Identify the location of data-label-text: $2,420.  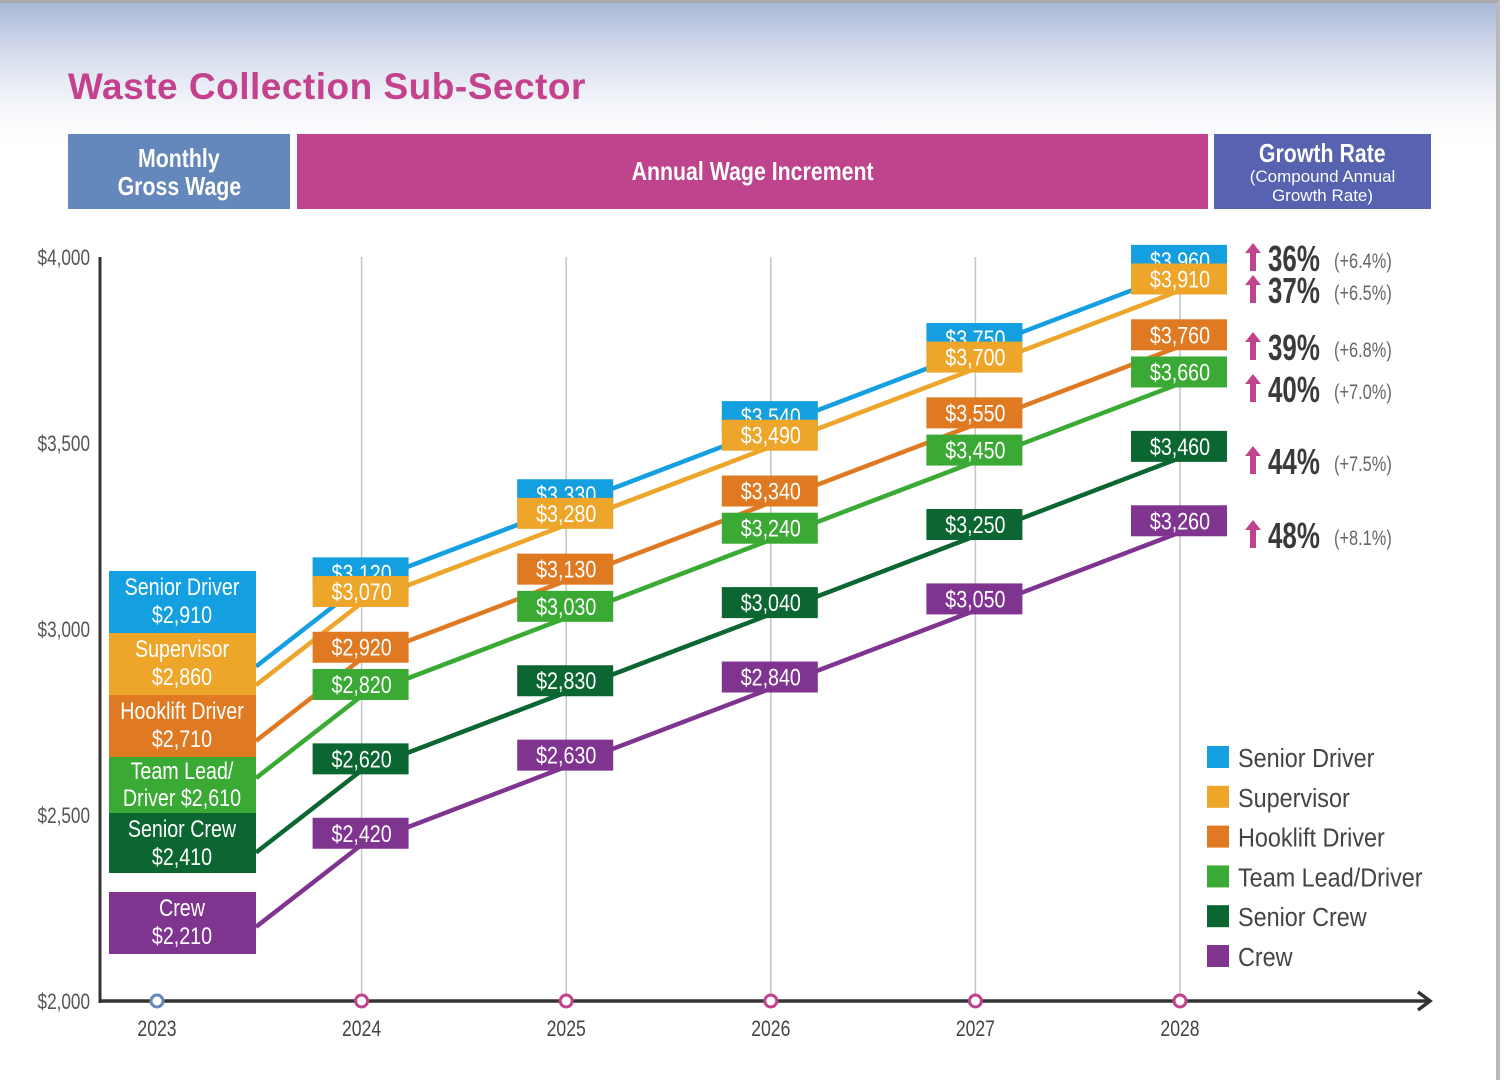
(362, 833).